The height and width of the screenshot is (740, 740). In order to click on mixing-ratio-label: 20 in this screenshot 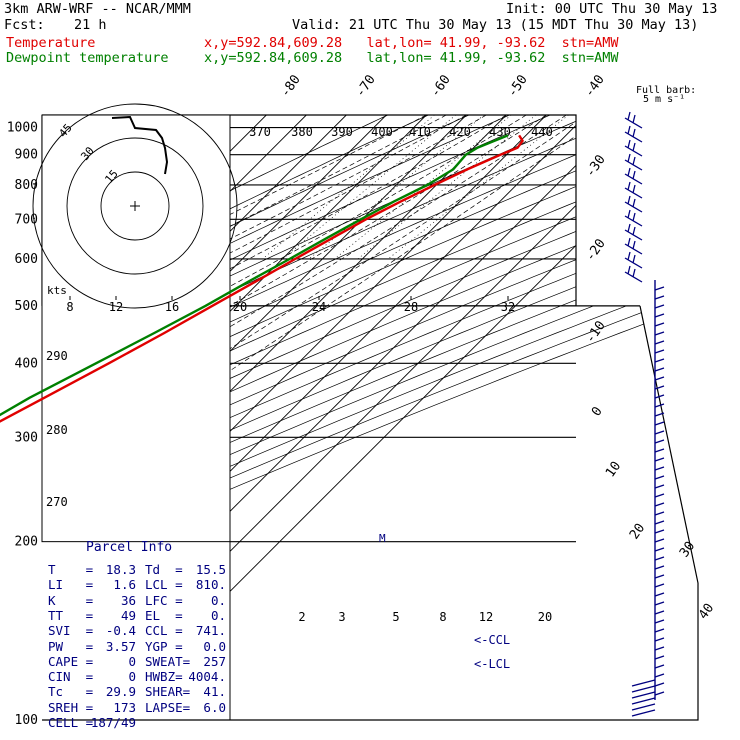, I will do `click(545, 617)`.